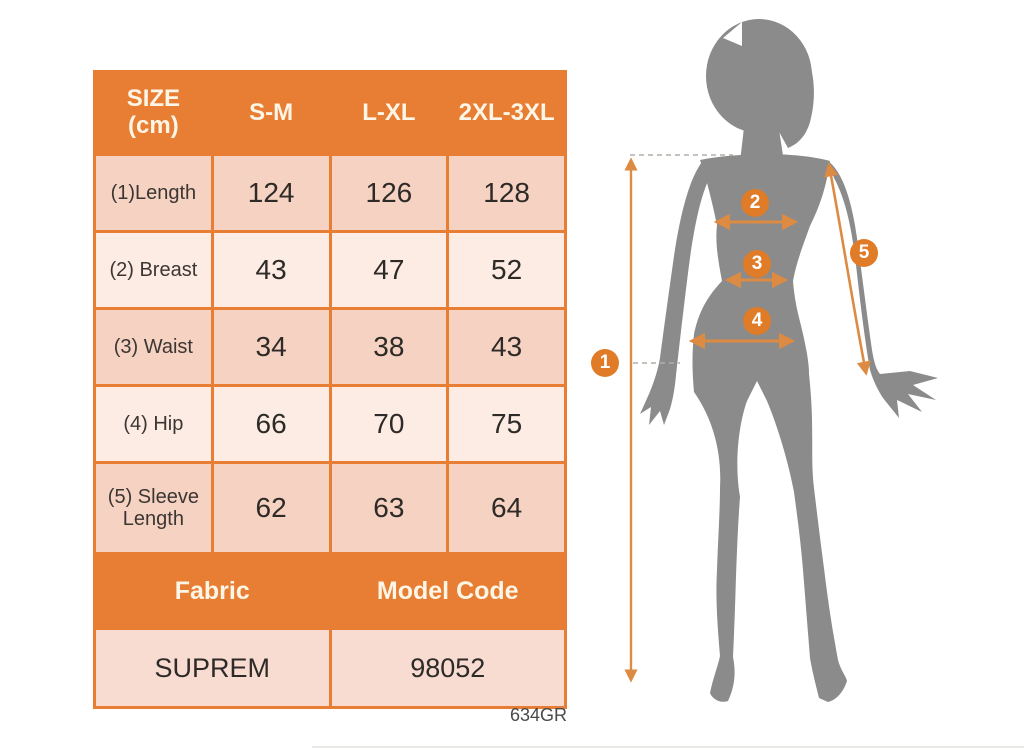 The height and width of the screenshot is (750, 1024). I want to click on sleeve-arrow, so click(847, 269).